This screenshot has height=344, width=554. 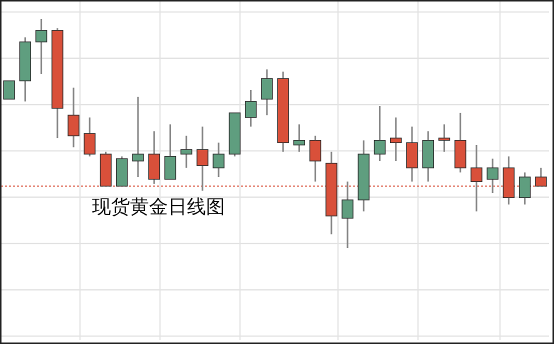 What do you see at coordinates (158, 207) in the screenshot?
I see `annotation: 现货黄金日线图` at bounding box center [158, 207].